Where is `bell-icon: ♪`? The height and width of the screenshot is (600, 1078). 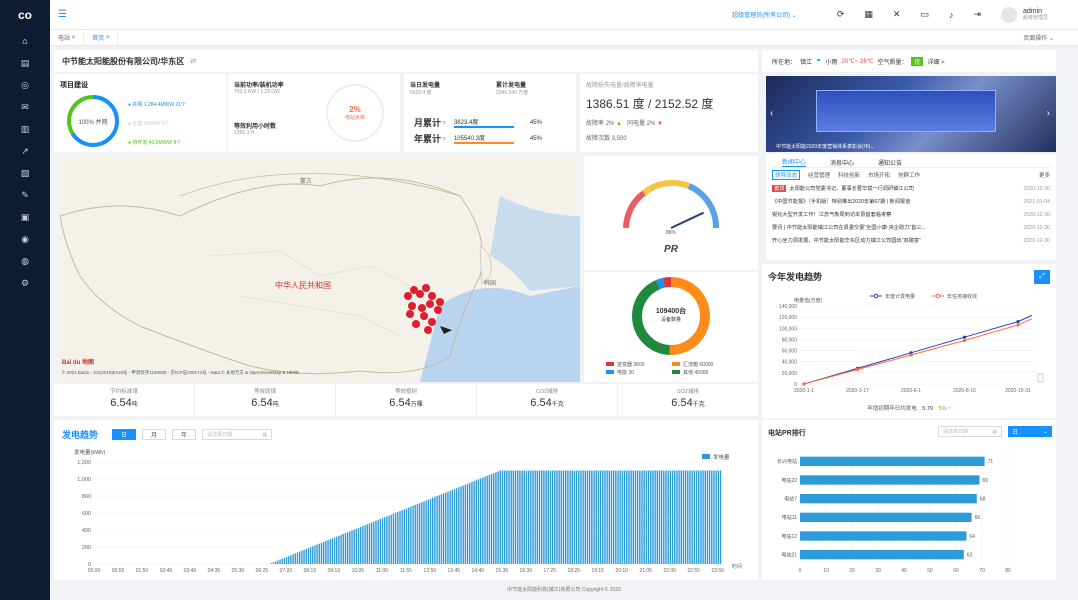 bell-icon: ♪ is located at coordinates (951, 14).